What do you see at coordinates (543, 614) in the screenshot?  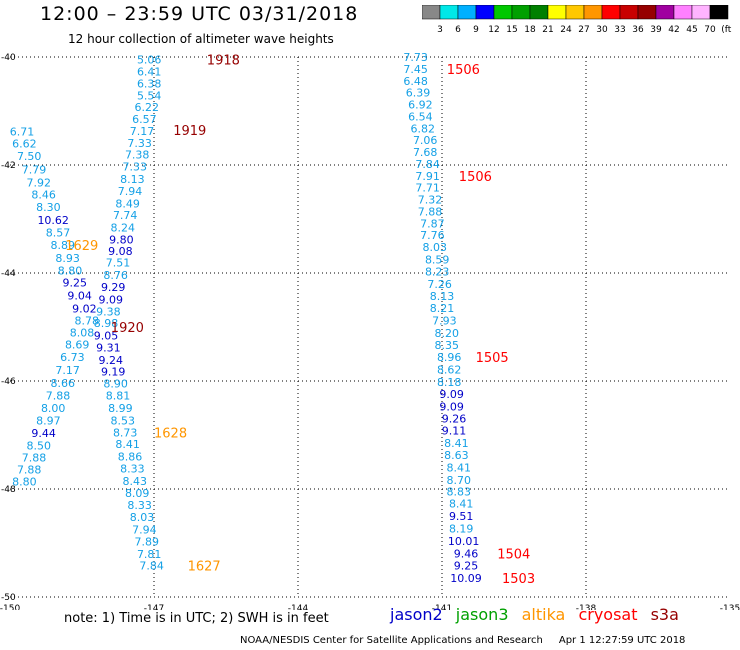 I see `legend-altika: altika` at bounding box center [543, 614].